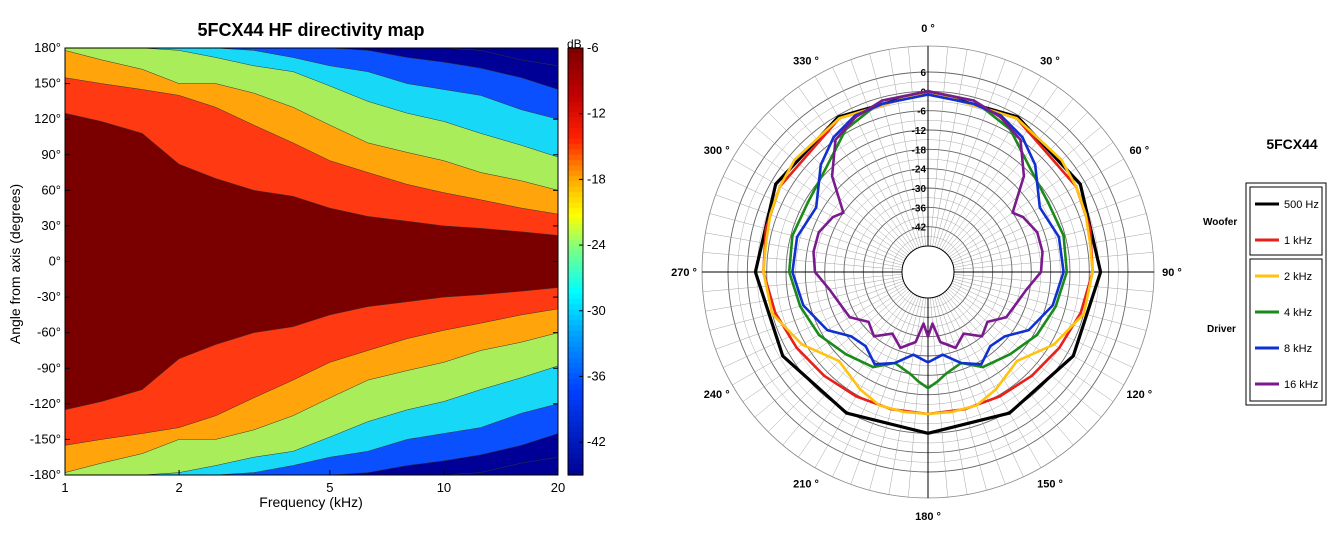 The image size is (1338, 548). Describe the element at coordinates (596, 178) in the screenshot. I see `colorbar-tick-label: -18` at that location.